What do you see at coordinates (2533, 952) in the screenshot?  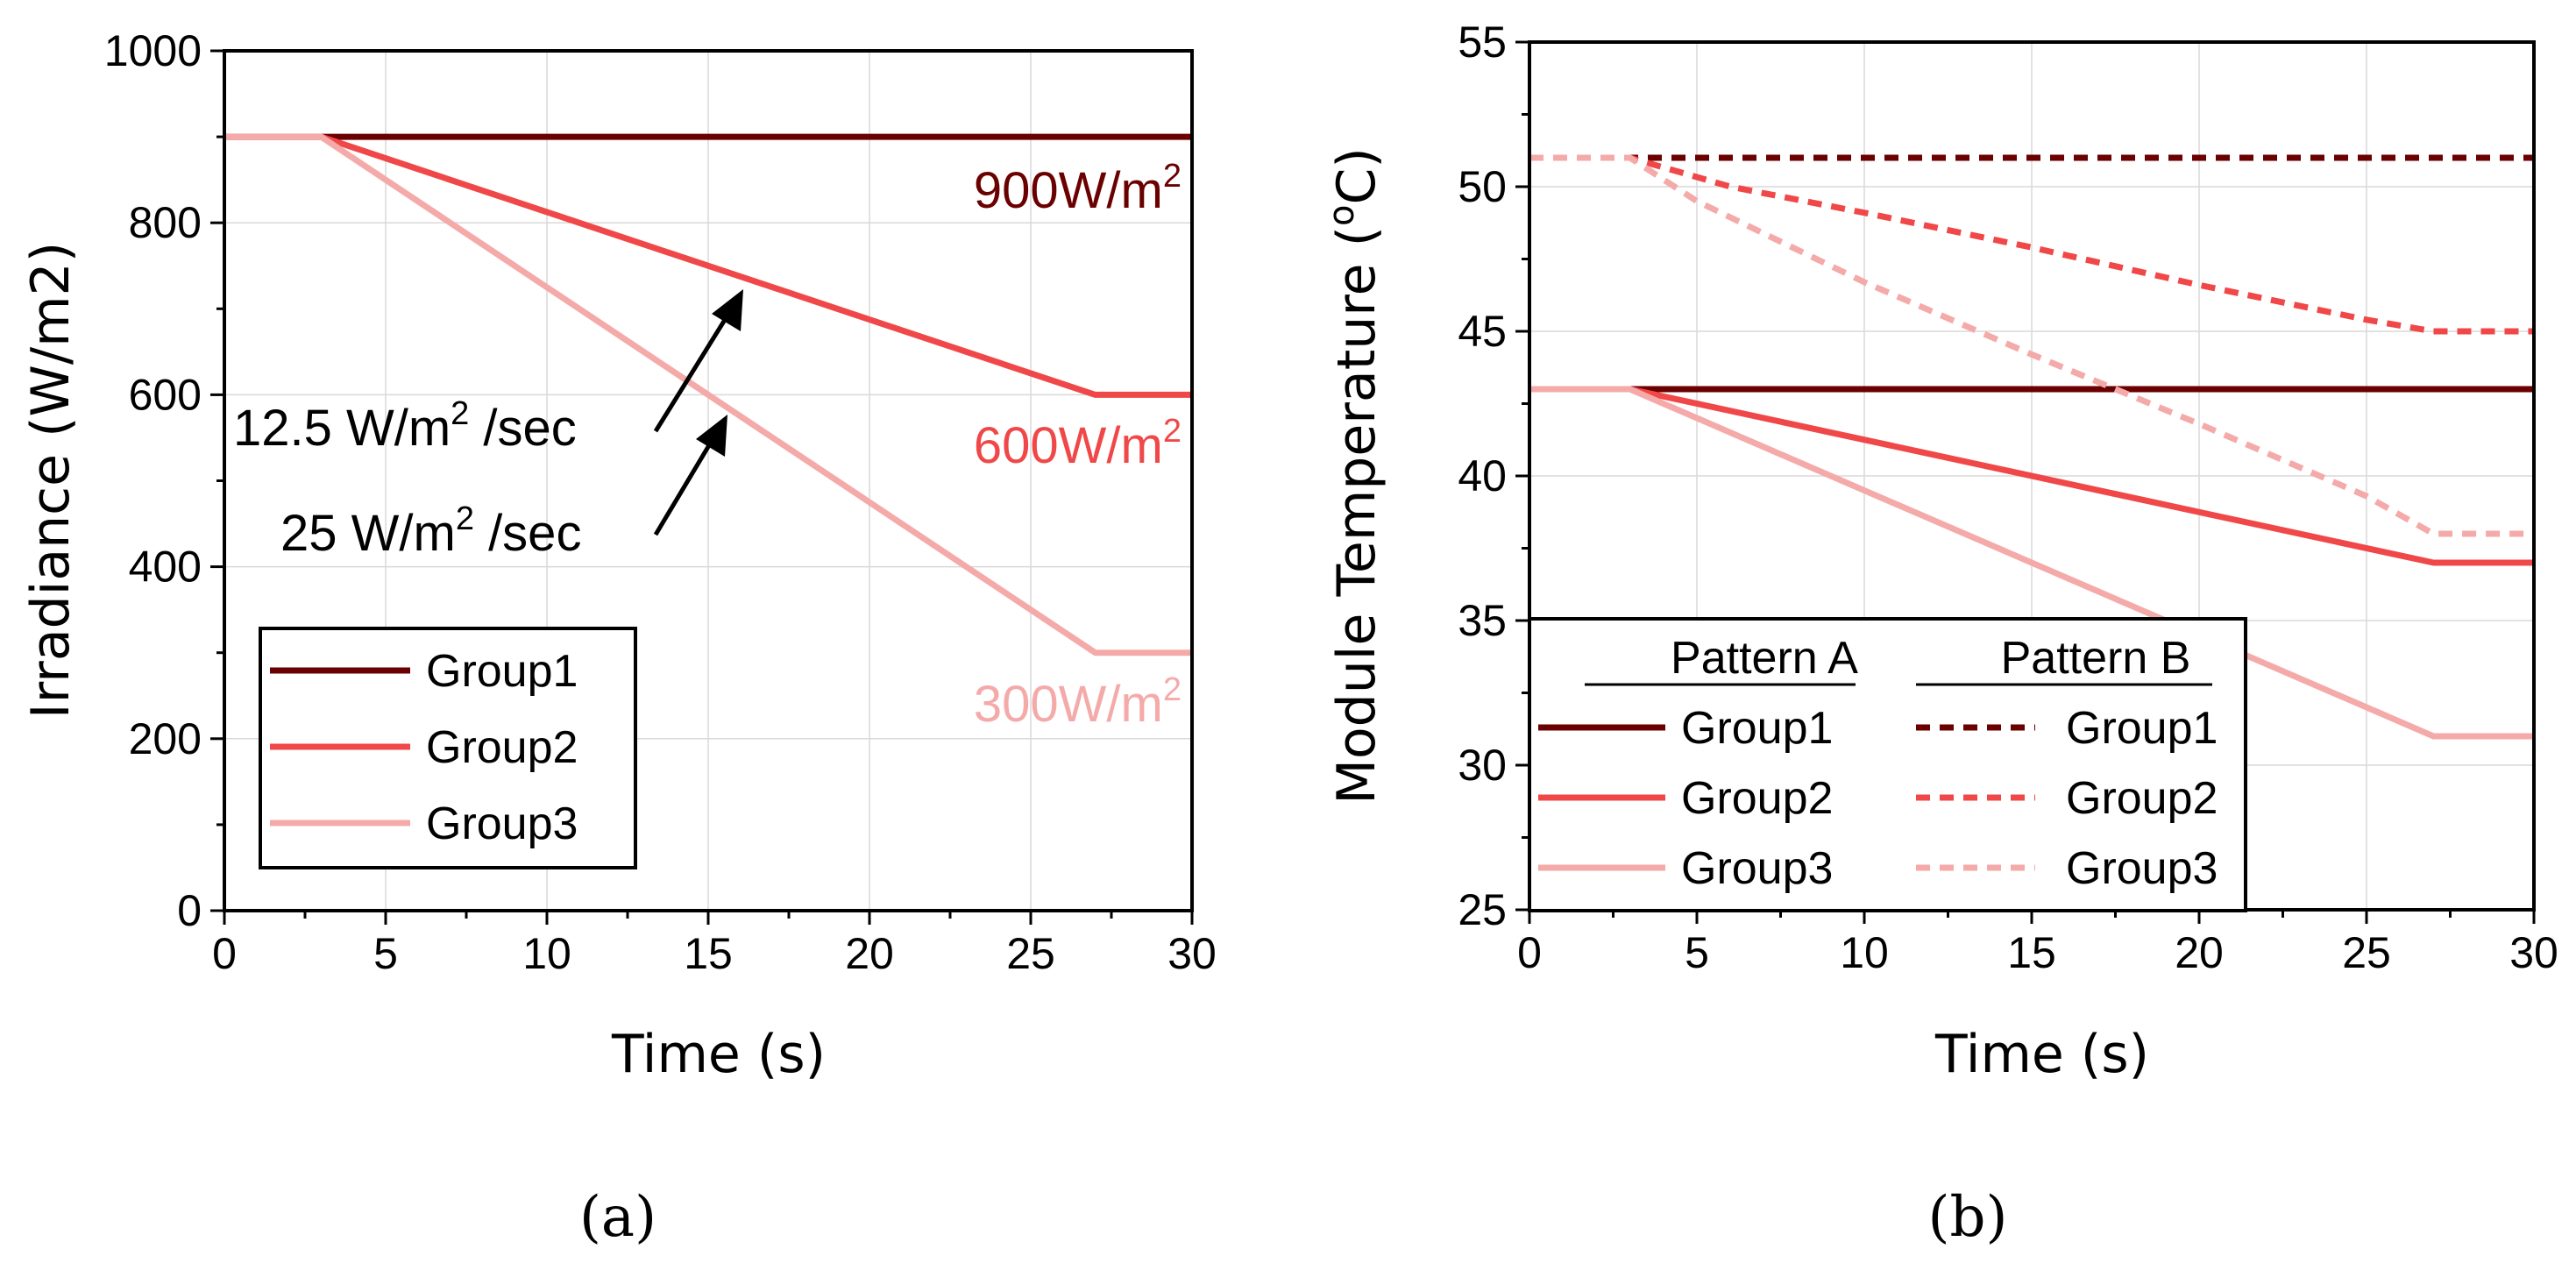 I see `x-tick-label-b: 30` at bounding box center [2533, 952].